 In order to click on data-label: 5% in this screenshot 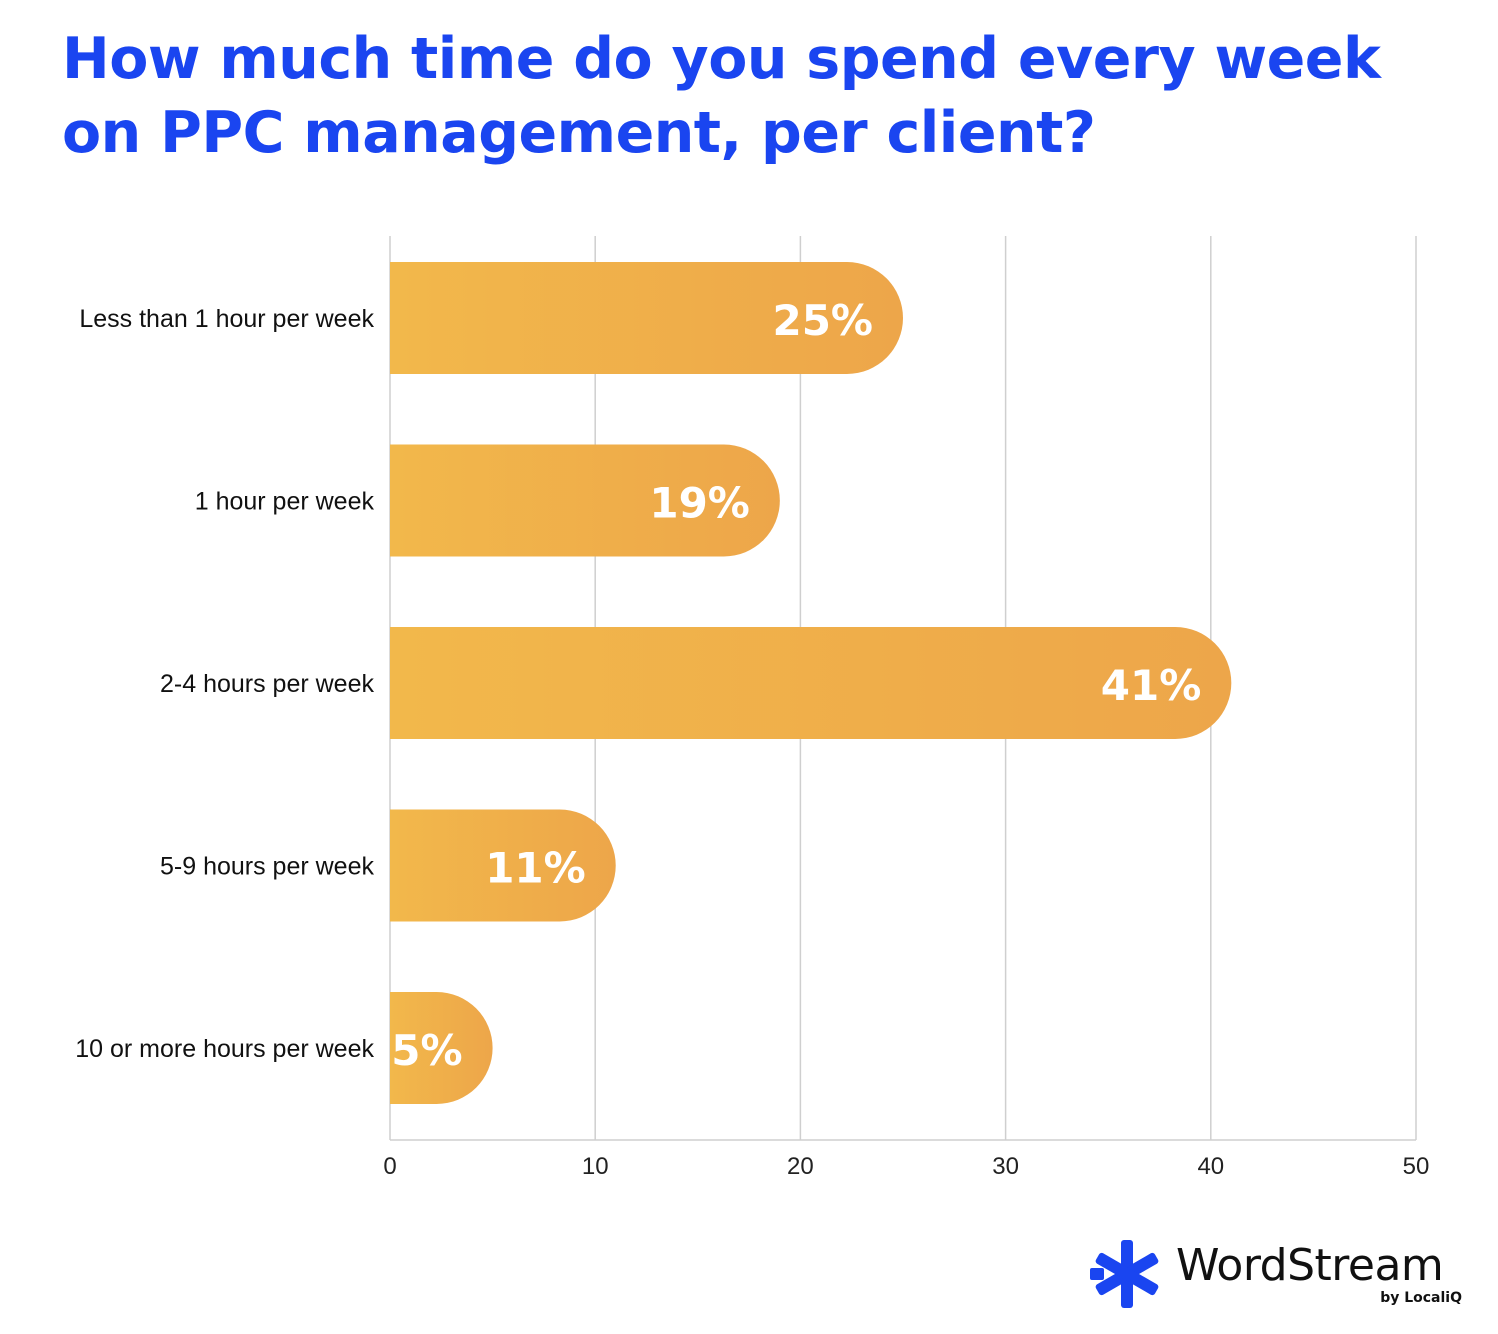, I will do `click(426, 1050)`.